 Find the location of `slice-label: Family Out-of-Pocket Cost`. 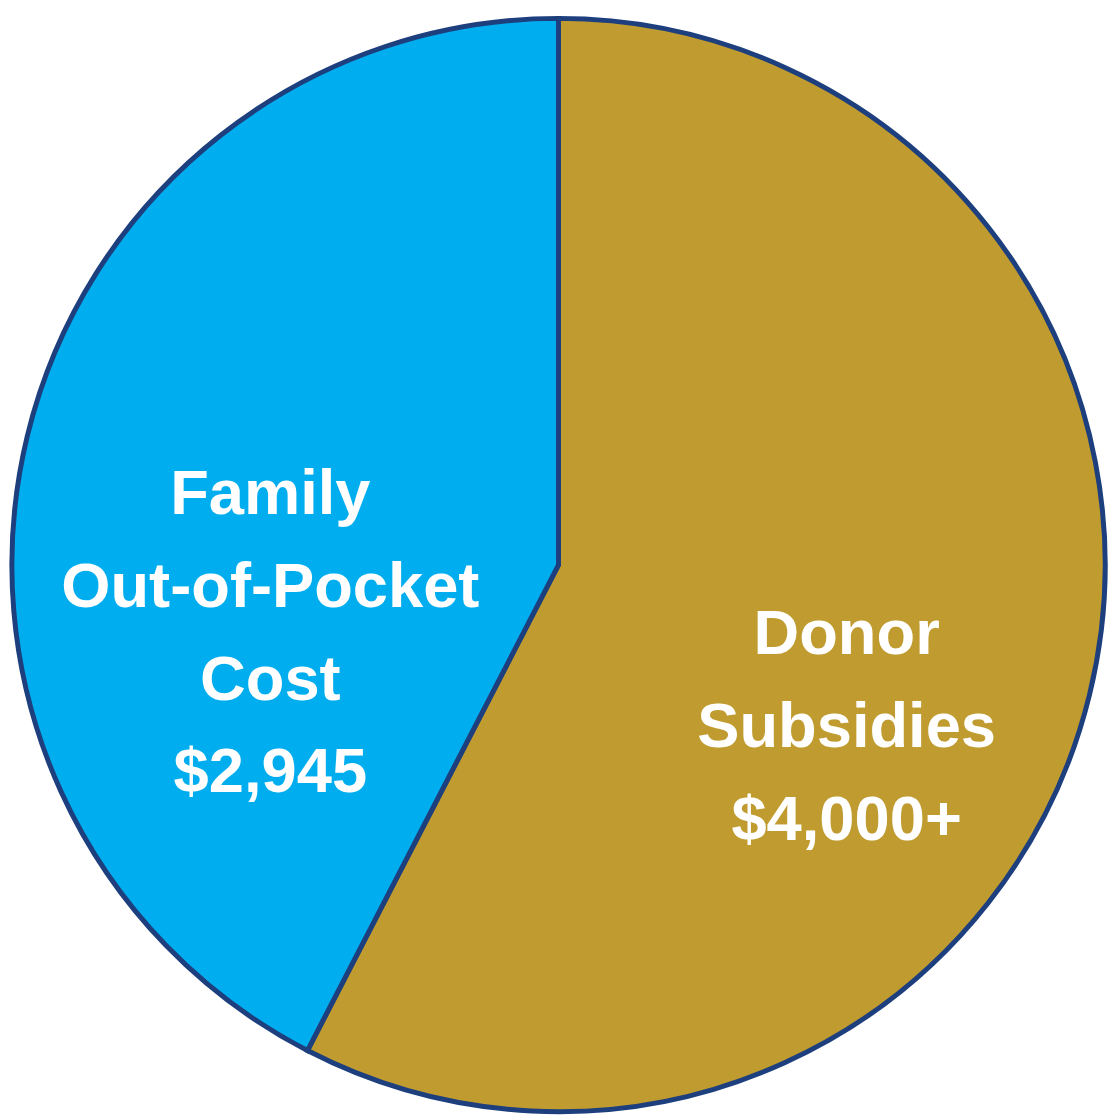

slice-label: Family Out-of-Pocket Cost is located at coordinates (270, 584).